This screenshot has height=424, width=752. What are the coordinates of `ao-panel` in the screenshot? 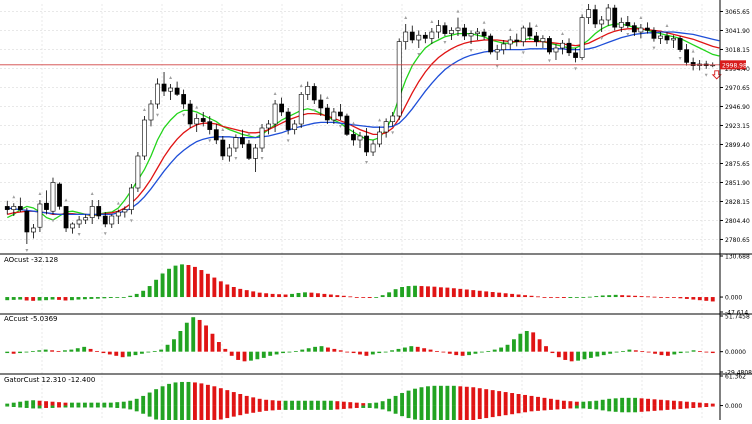 It's located at (360, 283).